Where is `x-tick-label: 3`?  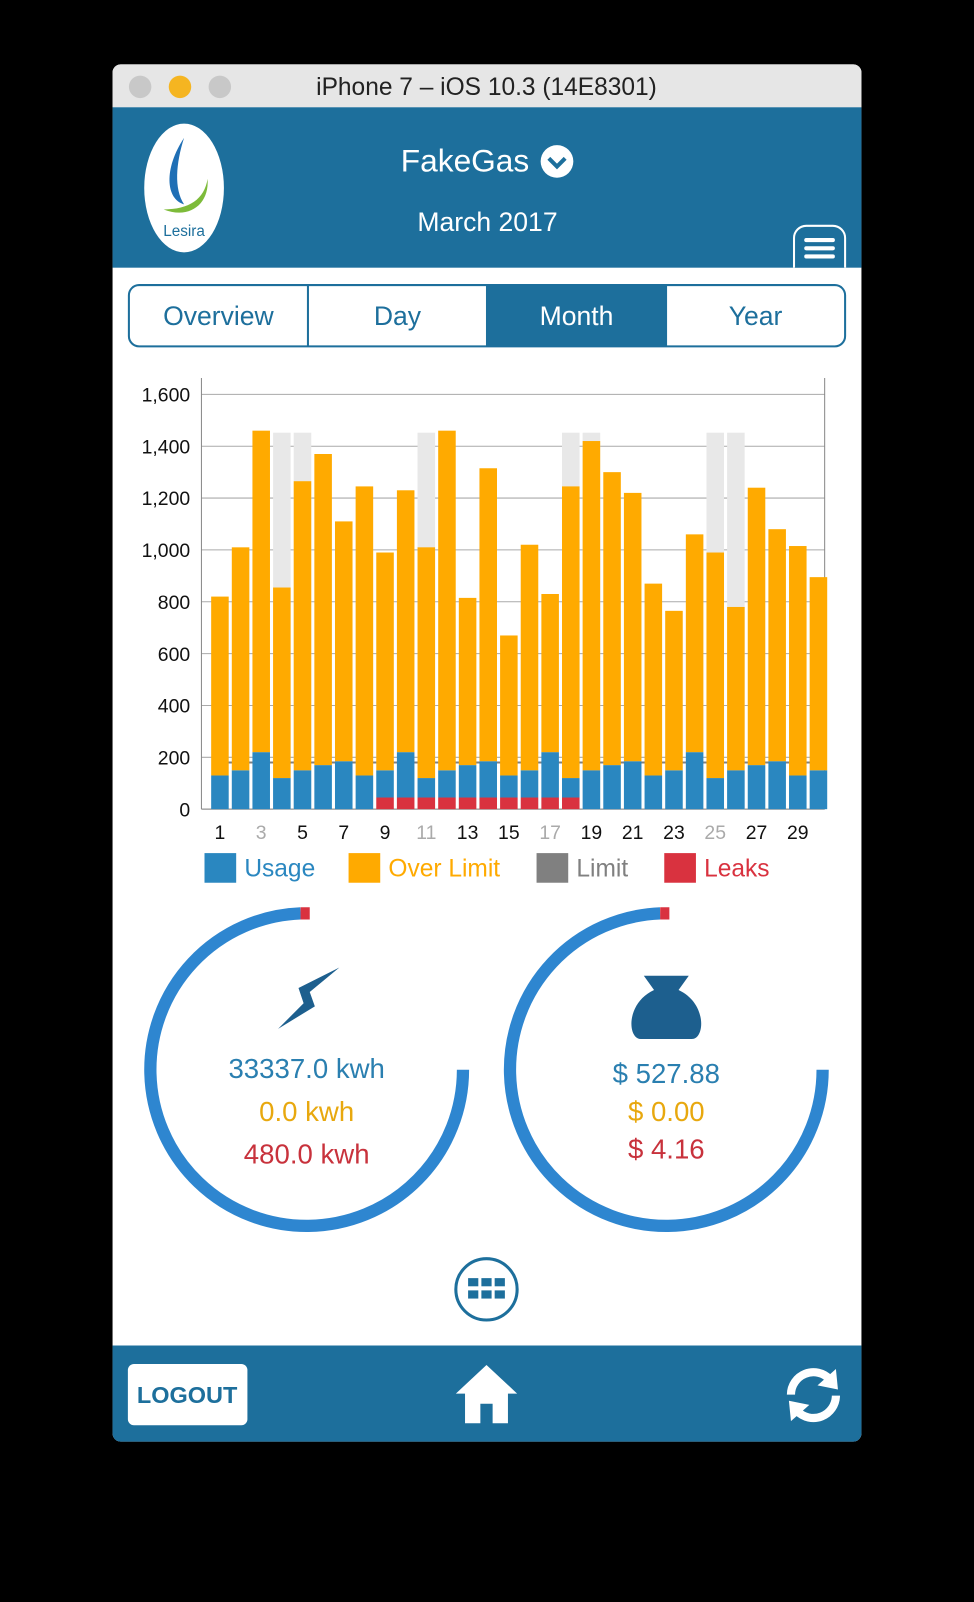 x-tick-label: 3 is located at coordinates (261, 833).